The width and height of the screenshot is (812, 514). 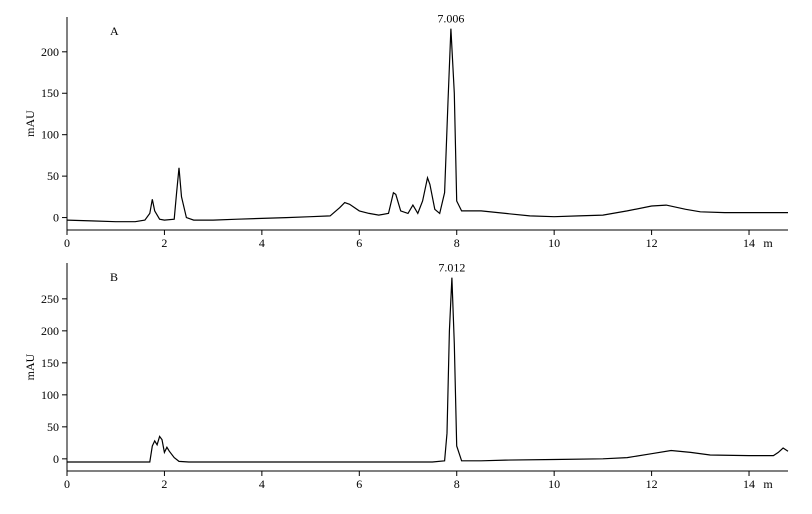 I want to click on peak-annotation: 7.006, so click(x=450, y=19).